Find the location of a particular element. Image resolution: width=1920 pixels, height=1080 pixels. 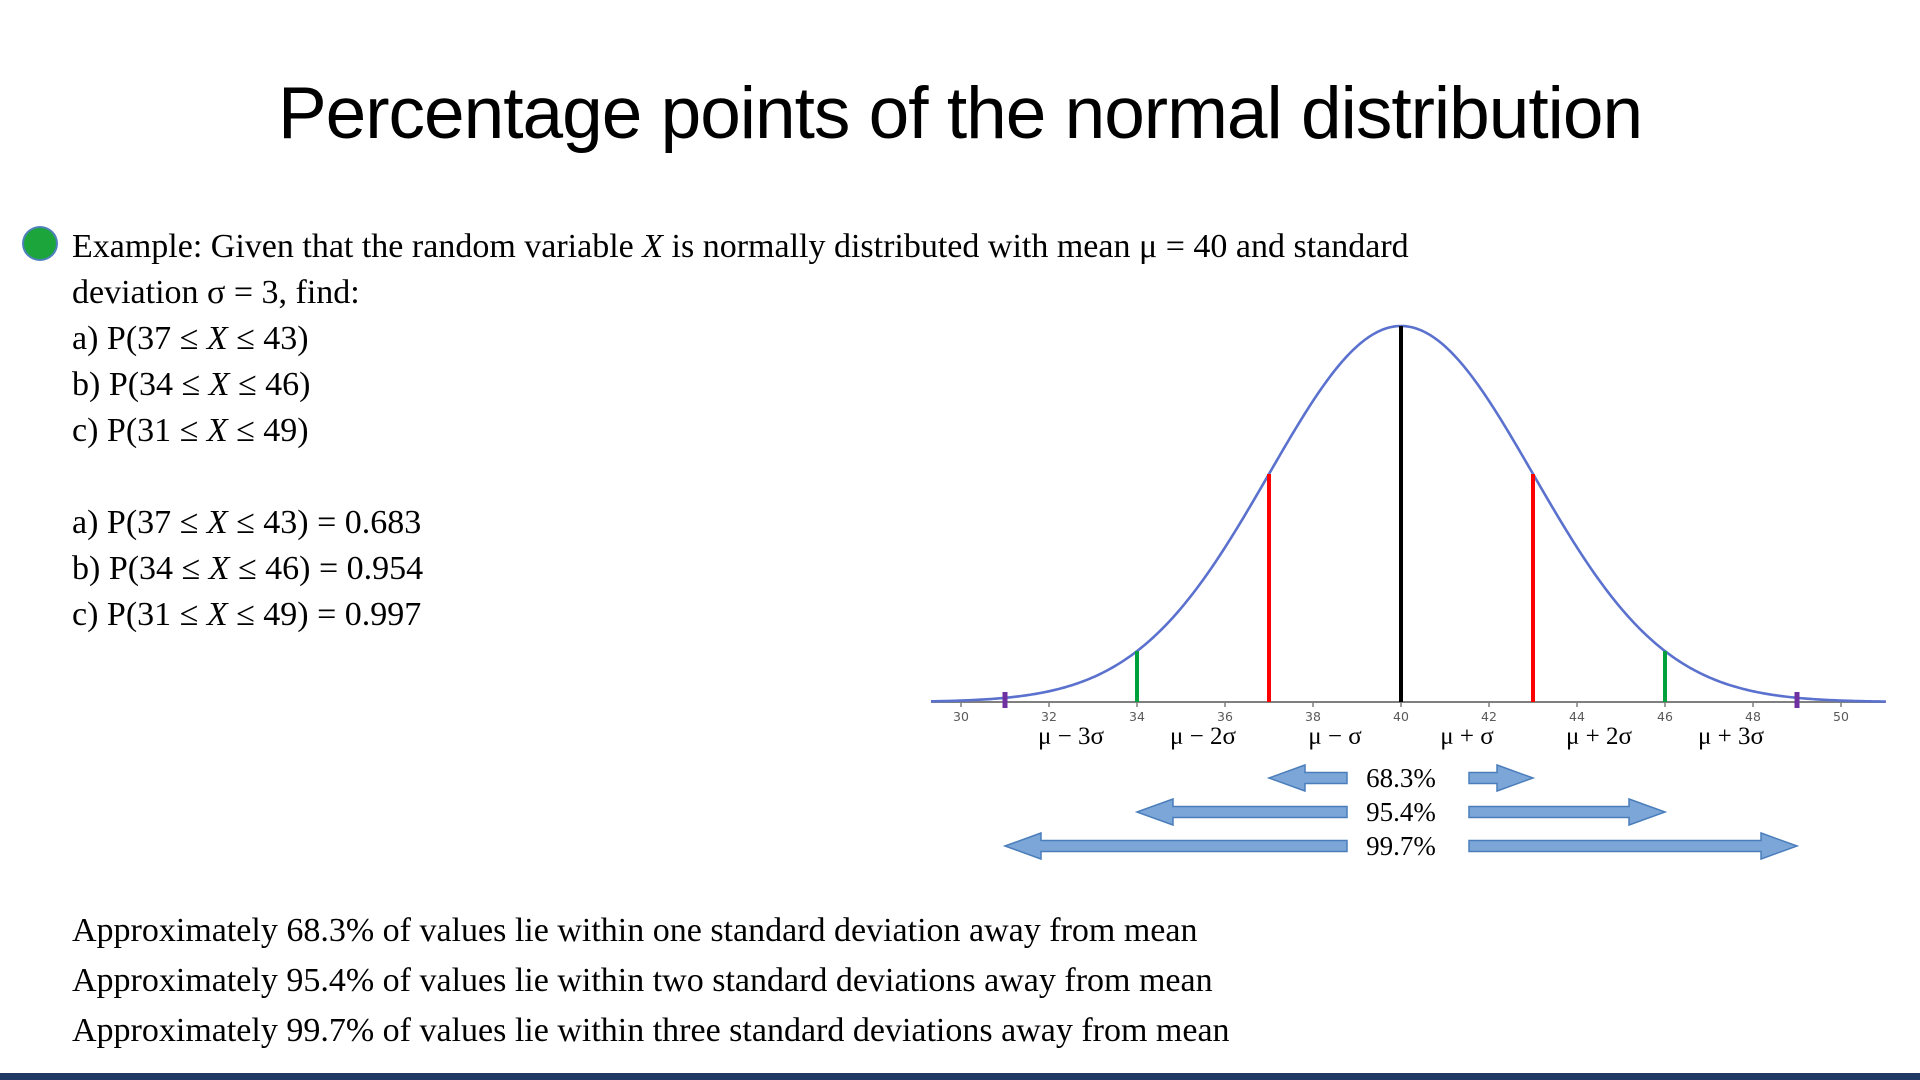

x-tick-label: 32 is located at coordinates (1049, 716).